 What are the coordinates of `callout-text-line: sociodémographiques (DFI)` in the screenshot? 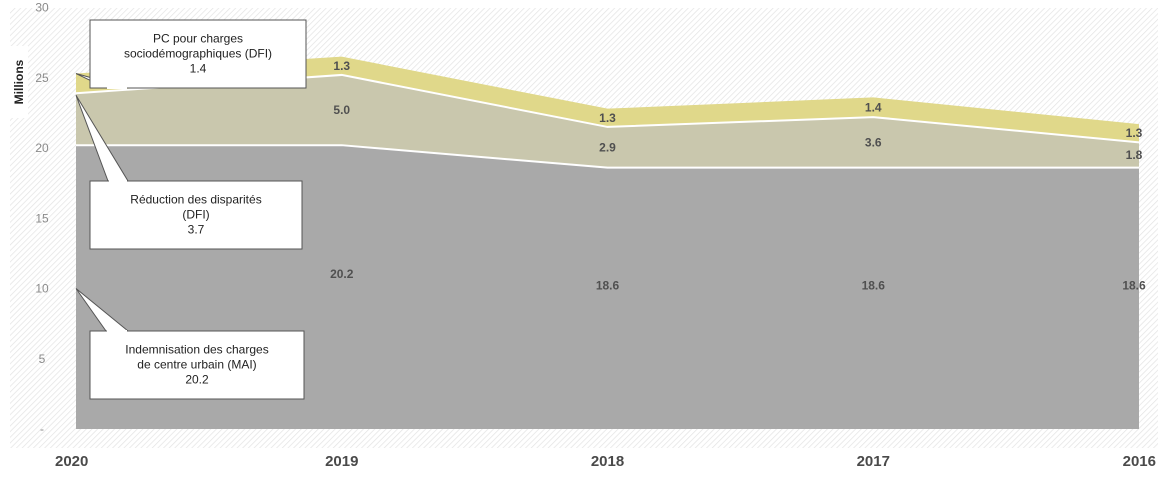 It's located at (198, 54).